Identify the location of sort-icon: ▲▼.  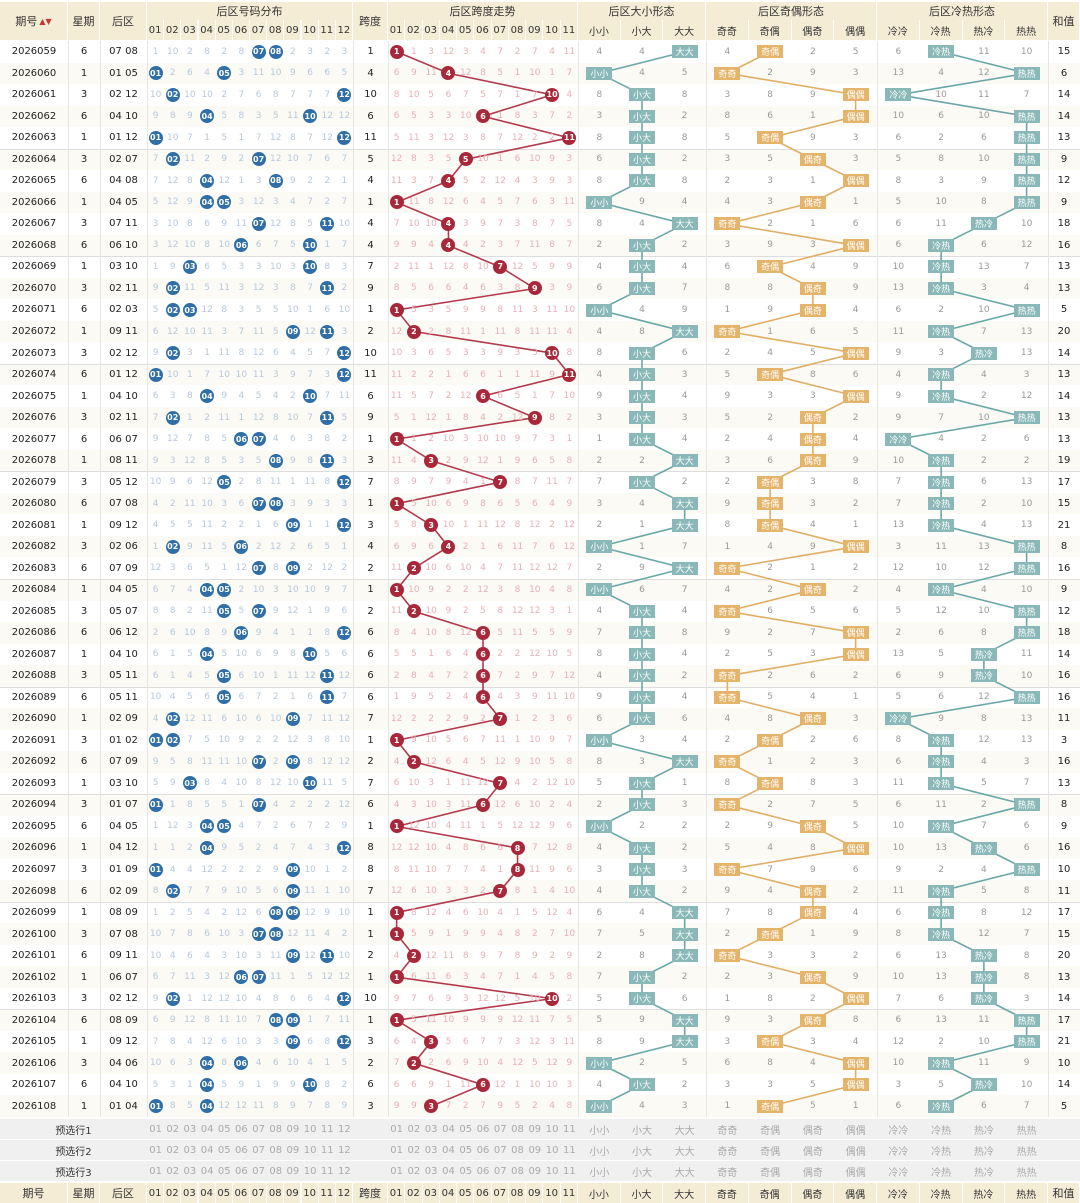
(45, 21).